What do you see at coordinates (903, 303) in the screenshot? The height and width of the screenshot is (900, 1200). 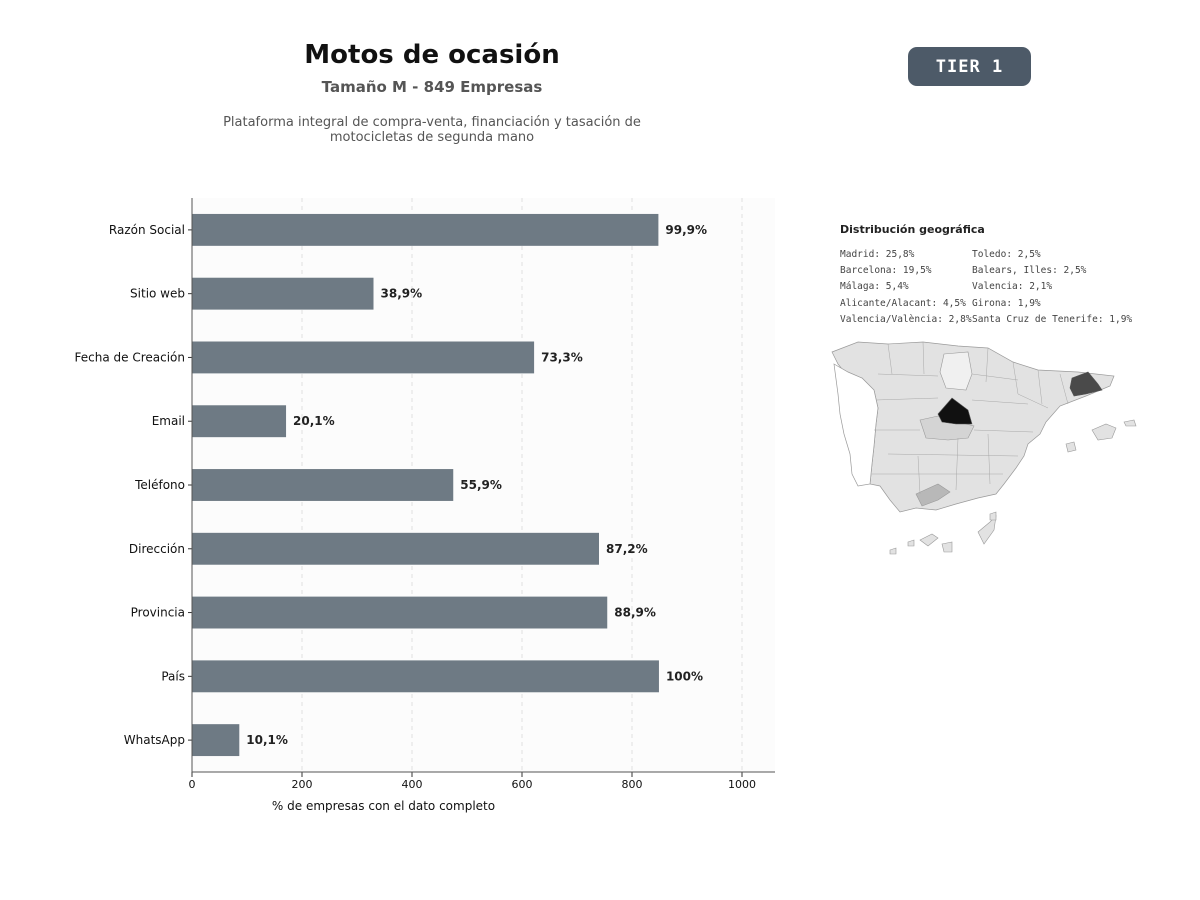 I see `geo-entry: Alicante/Alacant: 4,5%` at bounding box center [903, 303].